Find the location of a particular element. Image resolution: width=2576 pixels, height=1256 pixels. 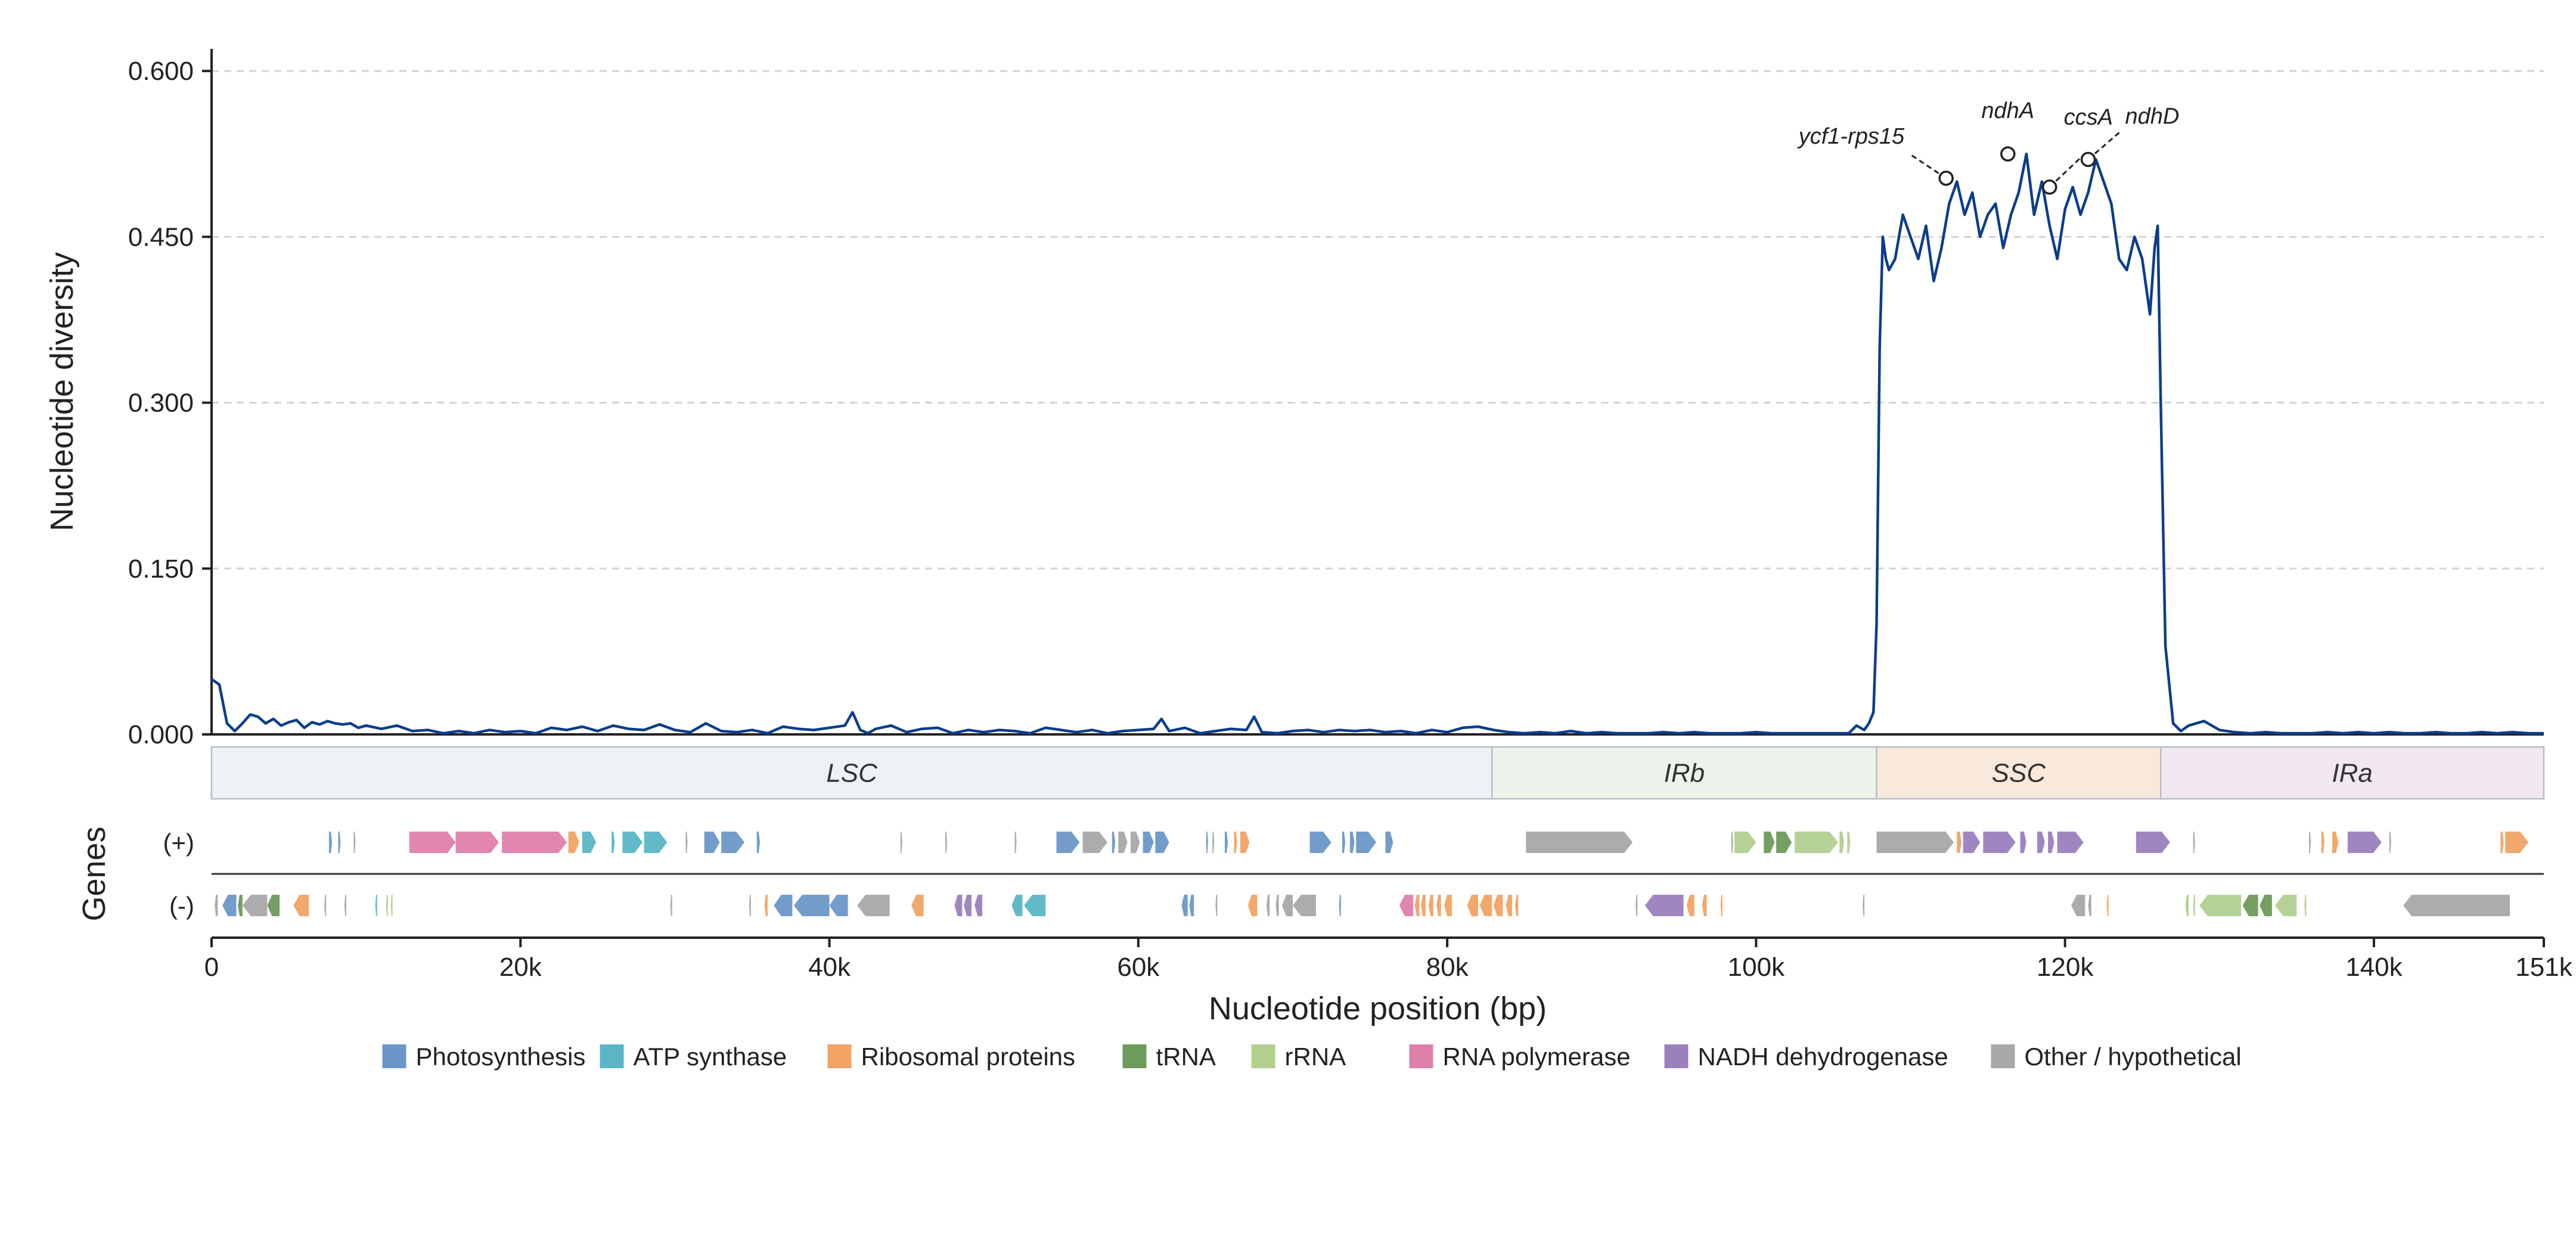

legend-item-ndh: NADH dehydrogenase is located at coordinates (1806, 1057).